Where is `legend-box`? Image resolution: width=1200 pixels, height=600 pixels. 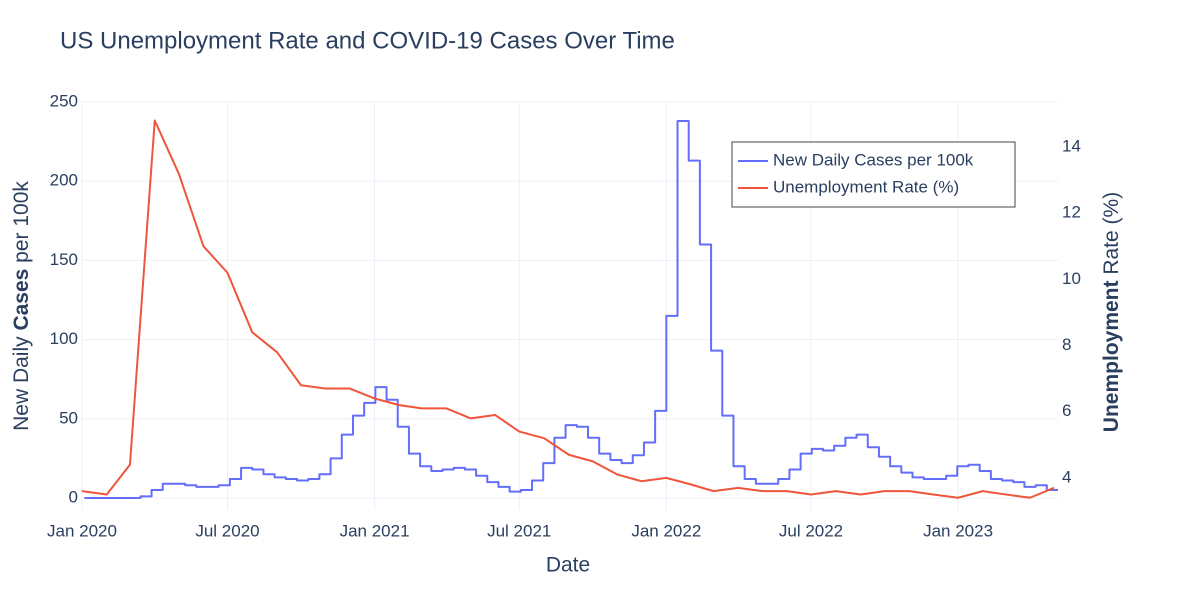 legend-box is located at coordinates (873, 174).